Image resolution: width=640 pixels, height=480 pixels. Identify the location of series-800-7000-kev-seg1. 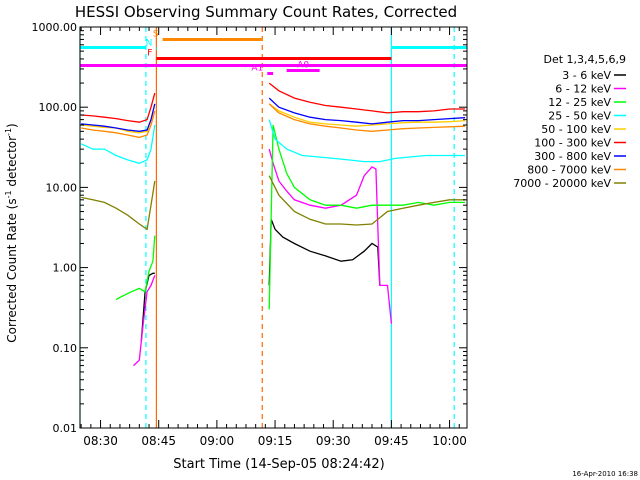
(118, 124).